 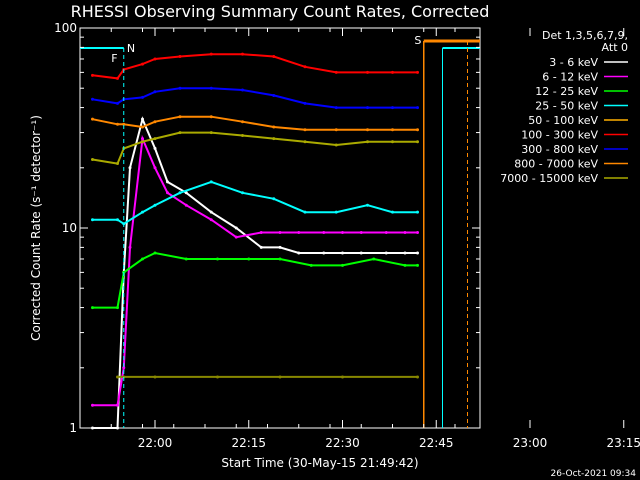 I want to click on x-axis-label: Start Time (30-May-15 21:49:42), so click(x=319, y=463).